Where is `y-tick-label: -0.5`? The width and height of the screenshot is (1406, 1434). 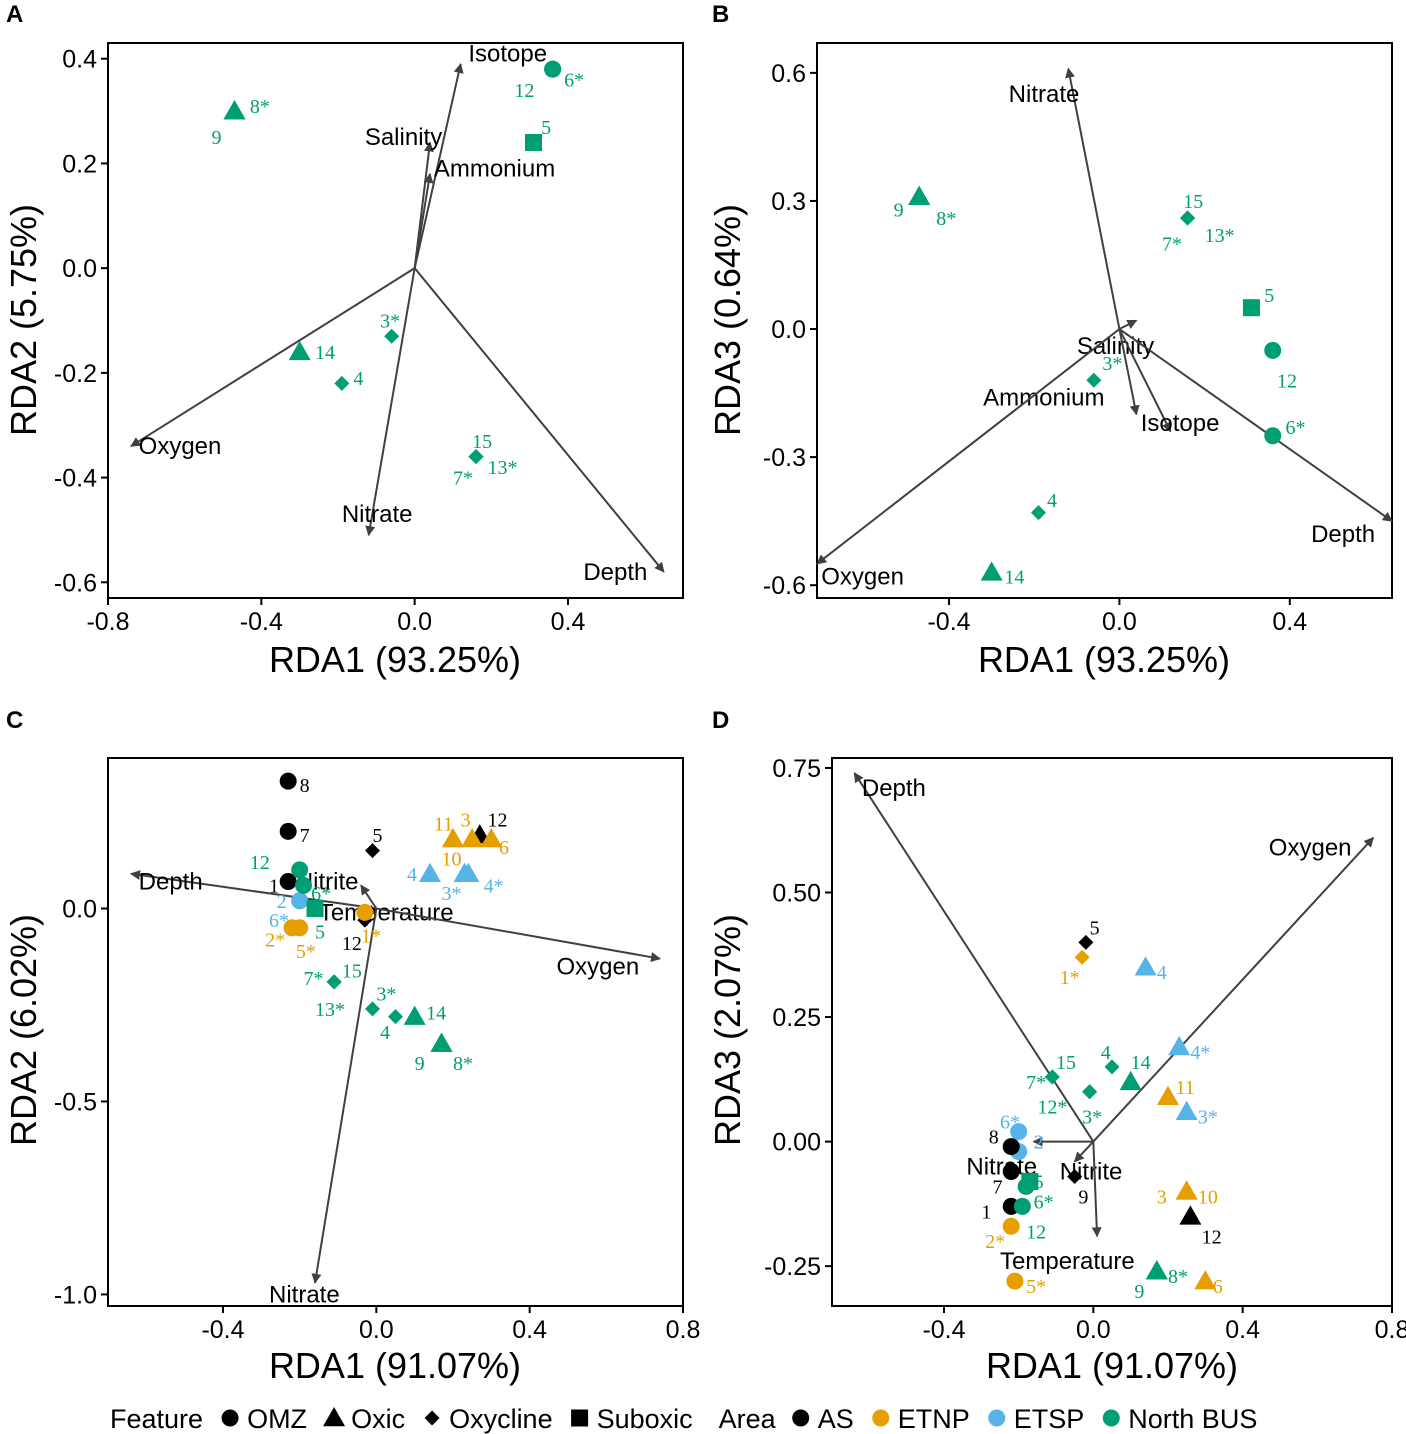 y-tick-label: -0.5 is located at coordinates (75, 1102).